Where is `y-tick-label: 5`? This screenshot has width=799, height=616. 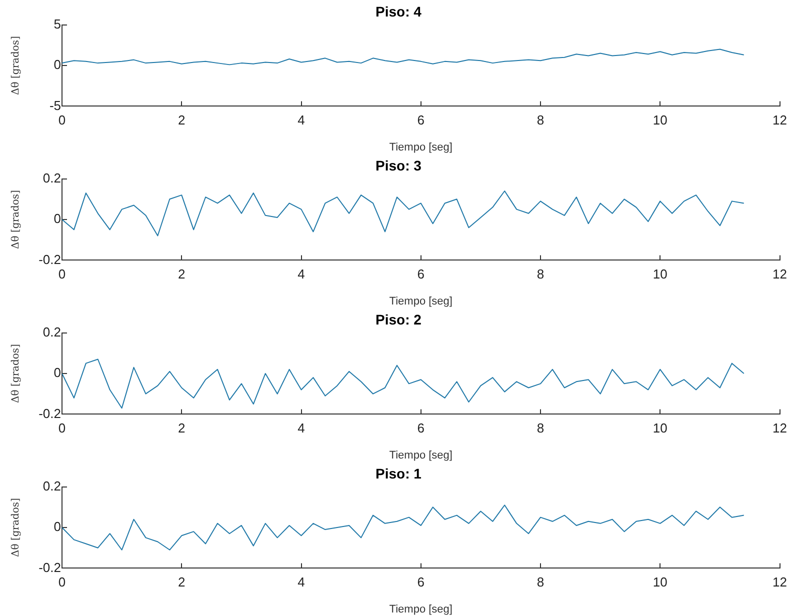
y-tick-label: 5 is located at coordinates (57, 24).